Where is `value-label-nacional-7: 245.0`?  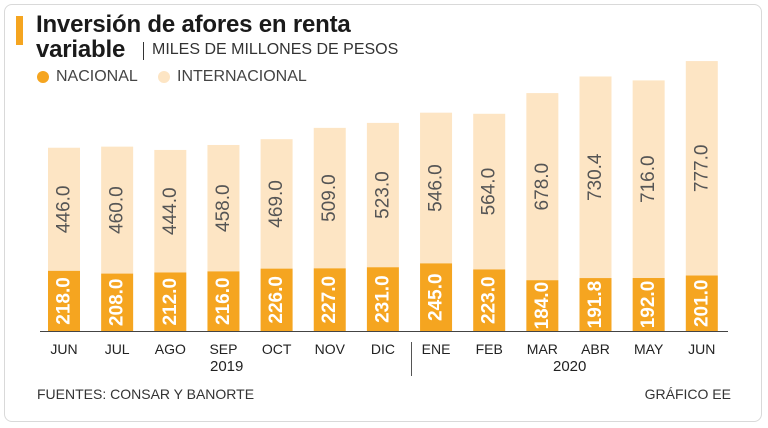
value-label-nacional-7: 245.0 is located at coordinates (436, 297).